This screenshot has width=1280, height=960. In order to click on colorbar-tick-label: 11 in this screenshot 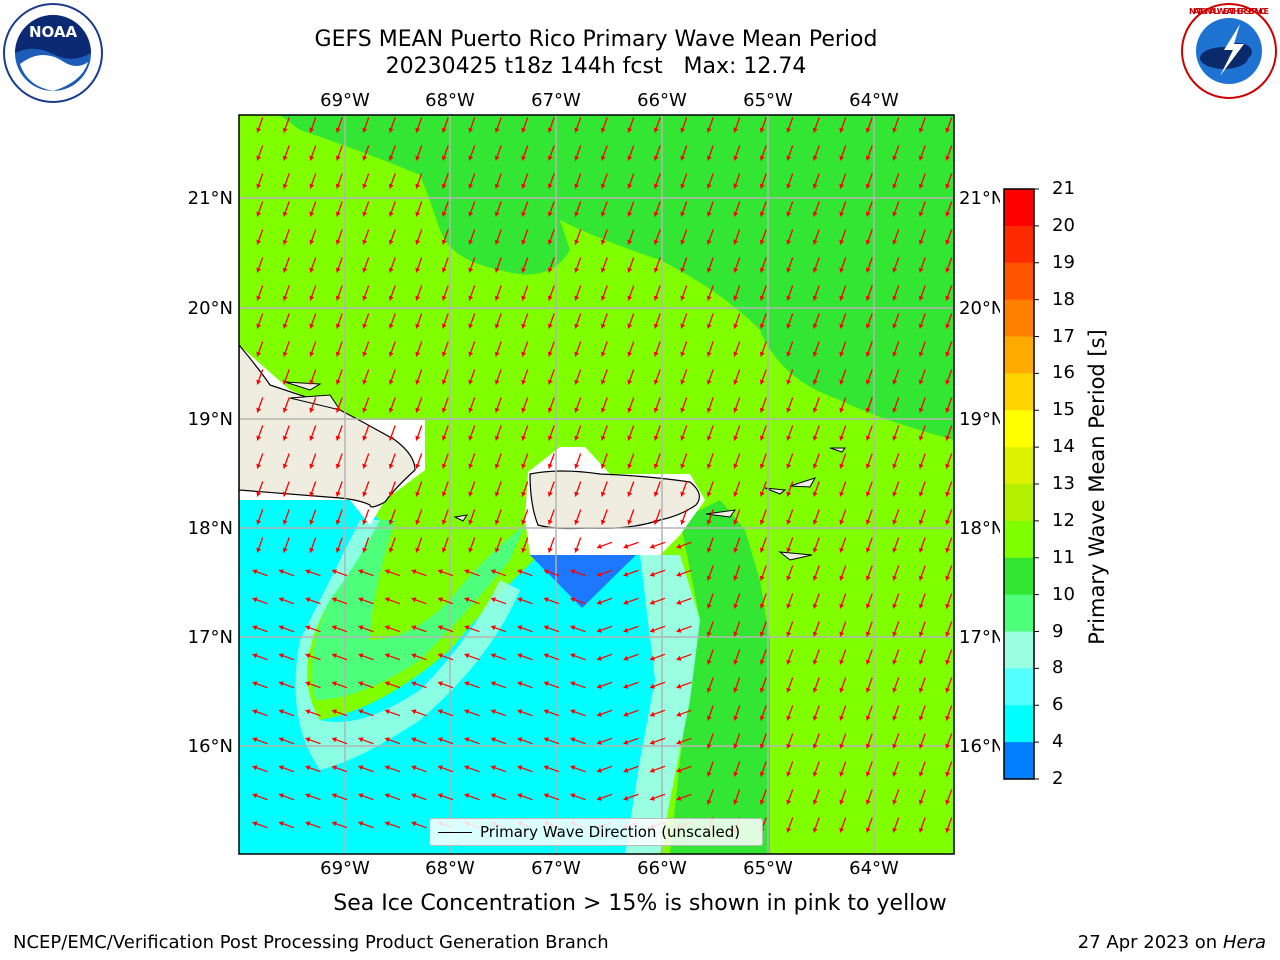, I will do `click(1063, 557)`.